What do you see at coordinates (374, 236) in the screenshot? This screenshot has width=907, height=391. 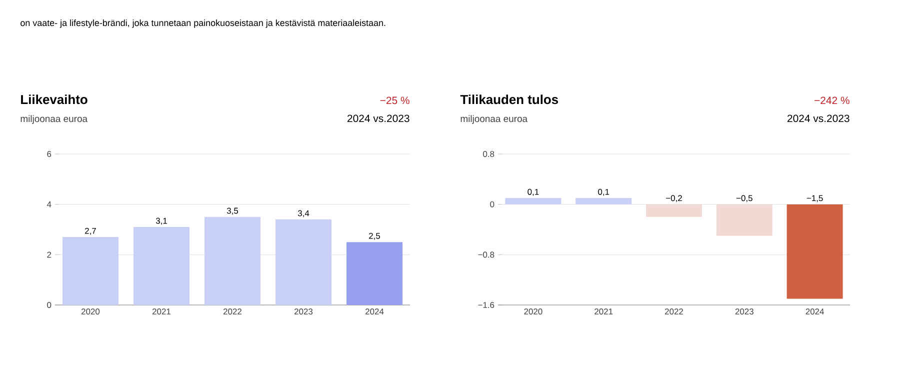 I see `data-label: 2,5` at bounding box center [374, 236].